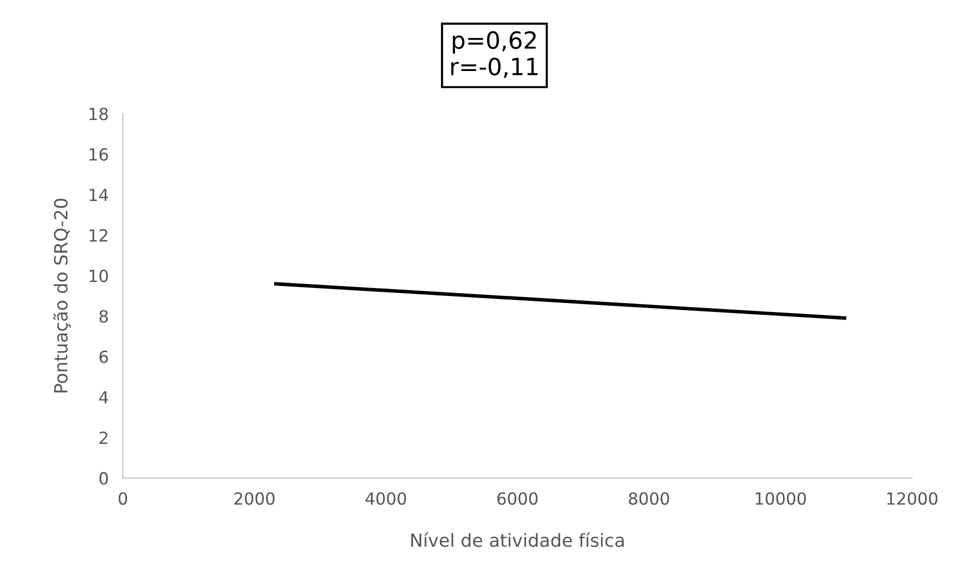 The image size is (960, 583). What do you see at coordinates (99, 154) in the screenshot?
I see `y-tick-label: 16` at bounding box center [99, 154].